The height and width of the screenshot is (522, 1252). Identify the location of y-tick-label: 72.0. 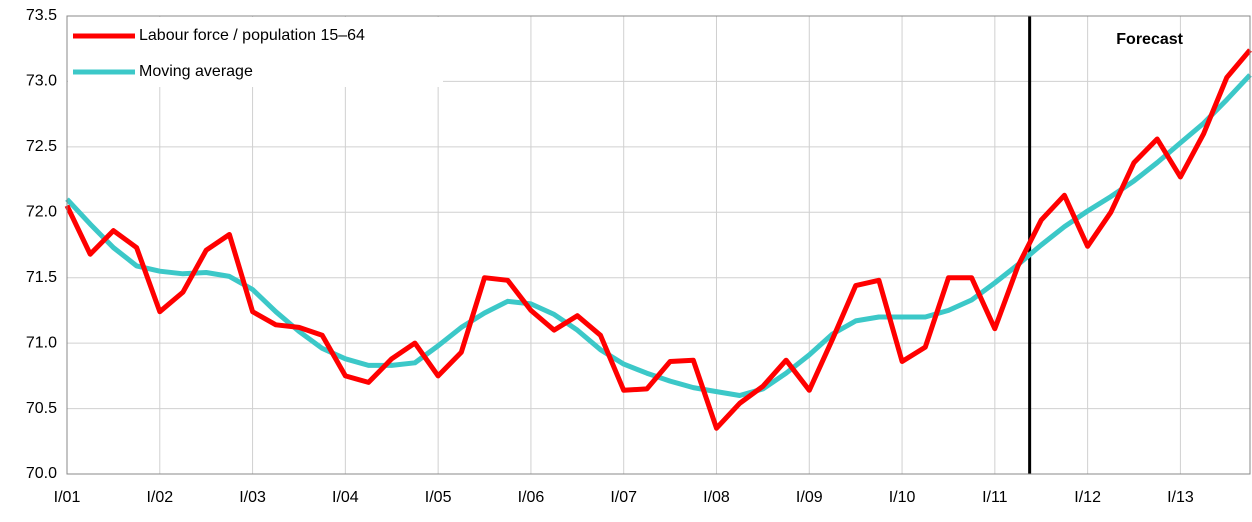
(41, 212).